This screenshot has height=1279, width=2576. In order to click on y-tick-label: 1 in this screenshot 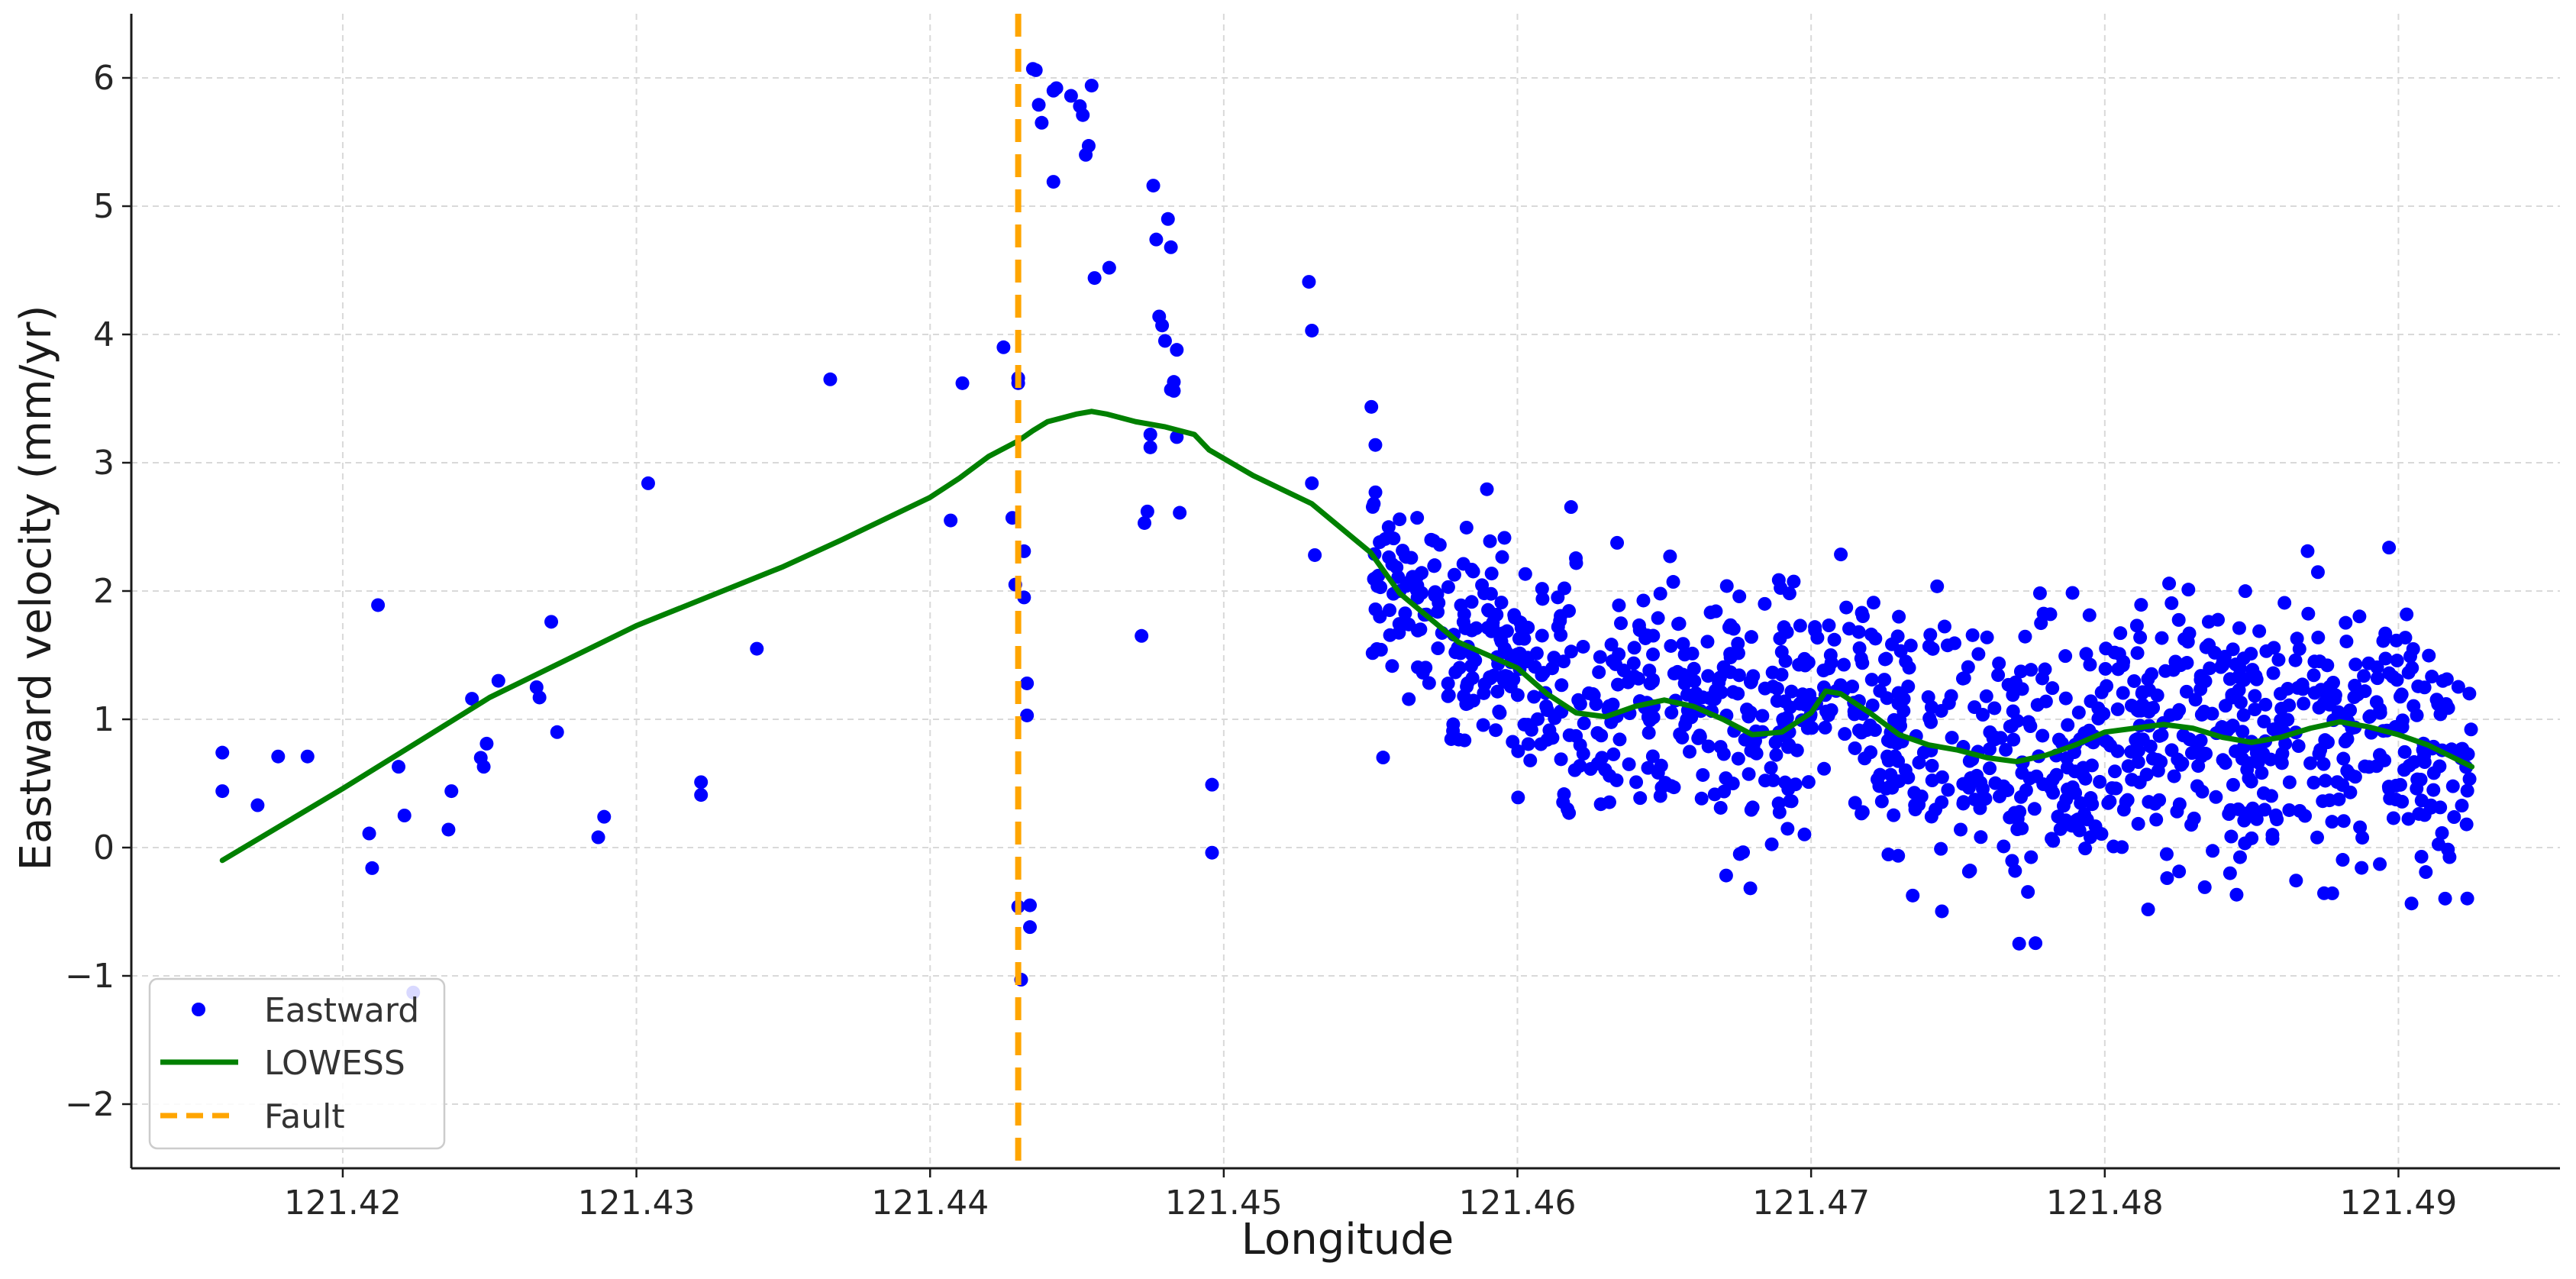, I will do `click(104, 719)`.